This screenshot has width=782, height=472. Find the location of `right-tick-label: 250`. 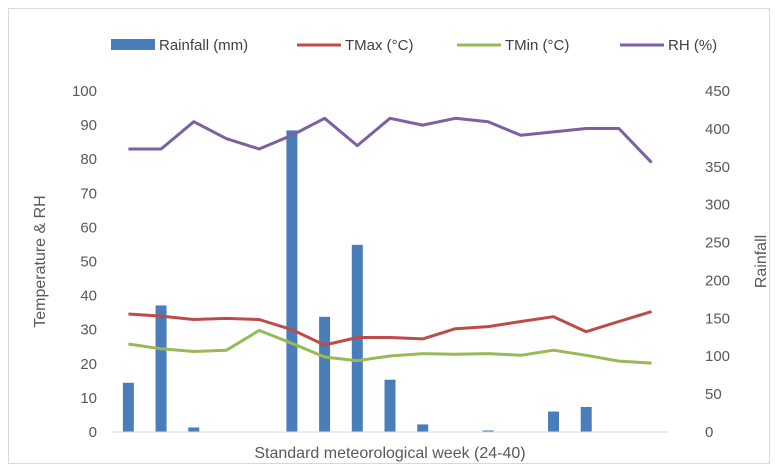

right-tick-label: 250 is located at coordinates (717, 243).